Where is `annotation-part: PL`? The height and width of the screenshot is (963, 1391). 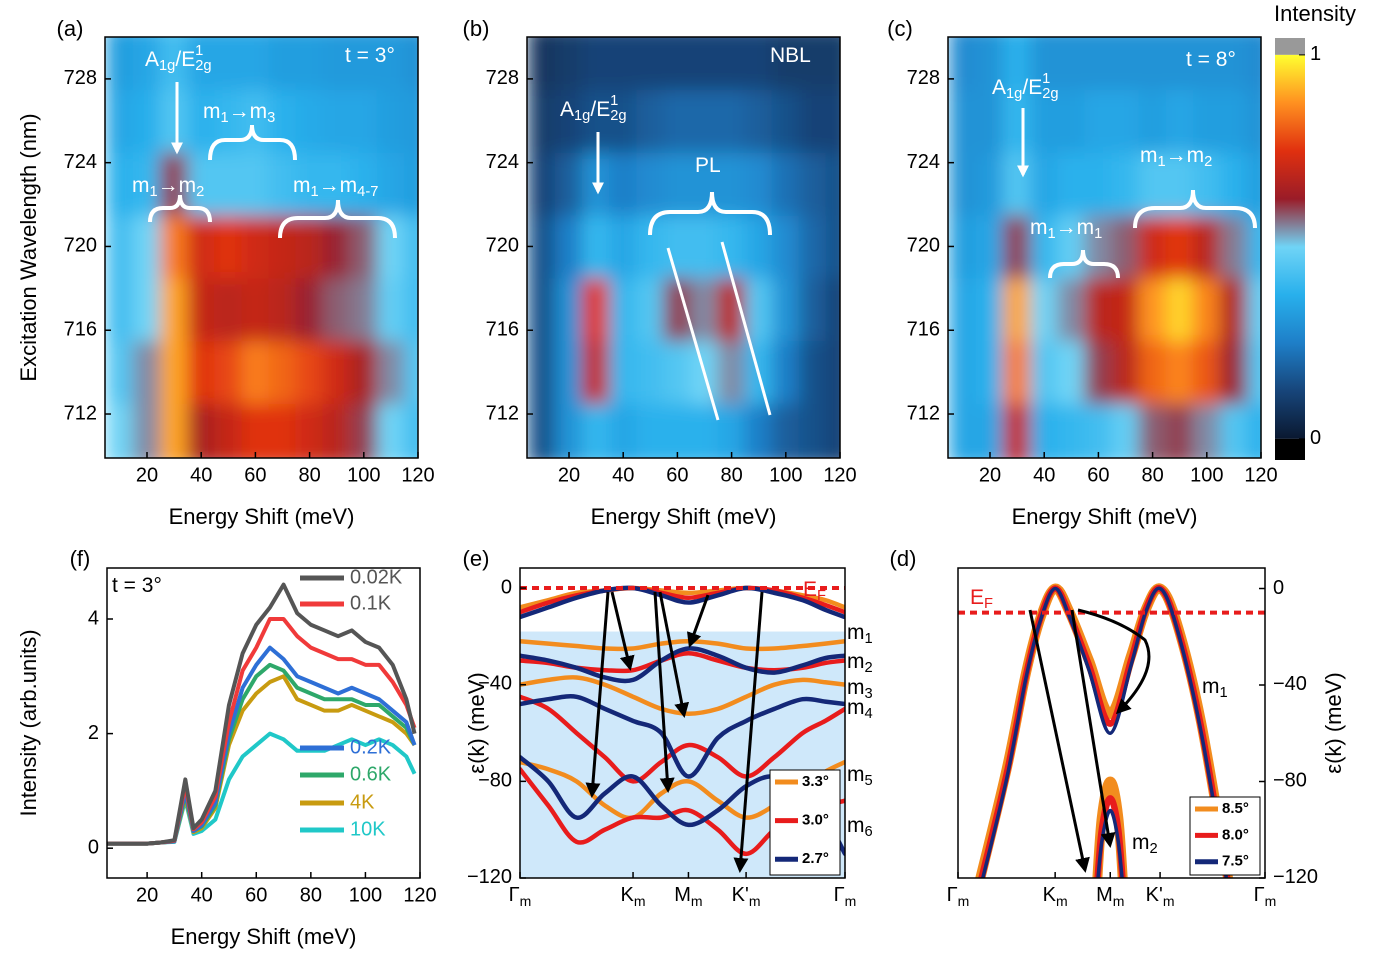
annotation-part: PL is located at coordinates (708, 165).